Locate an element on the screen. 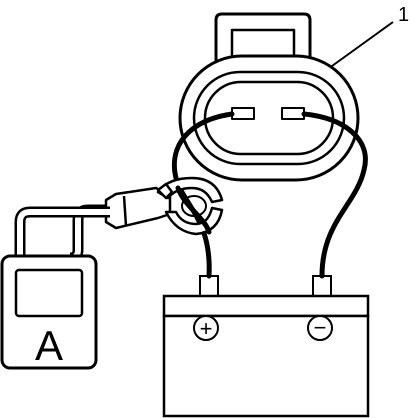  callout: 1 is located at coordinates (370, 35).